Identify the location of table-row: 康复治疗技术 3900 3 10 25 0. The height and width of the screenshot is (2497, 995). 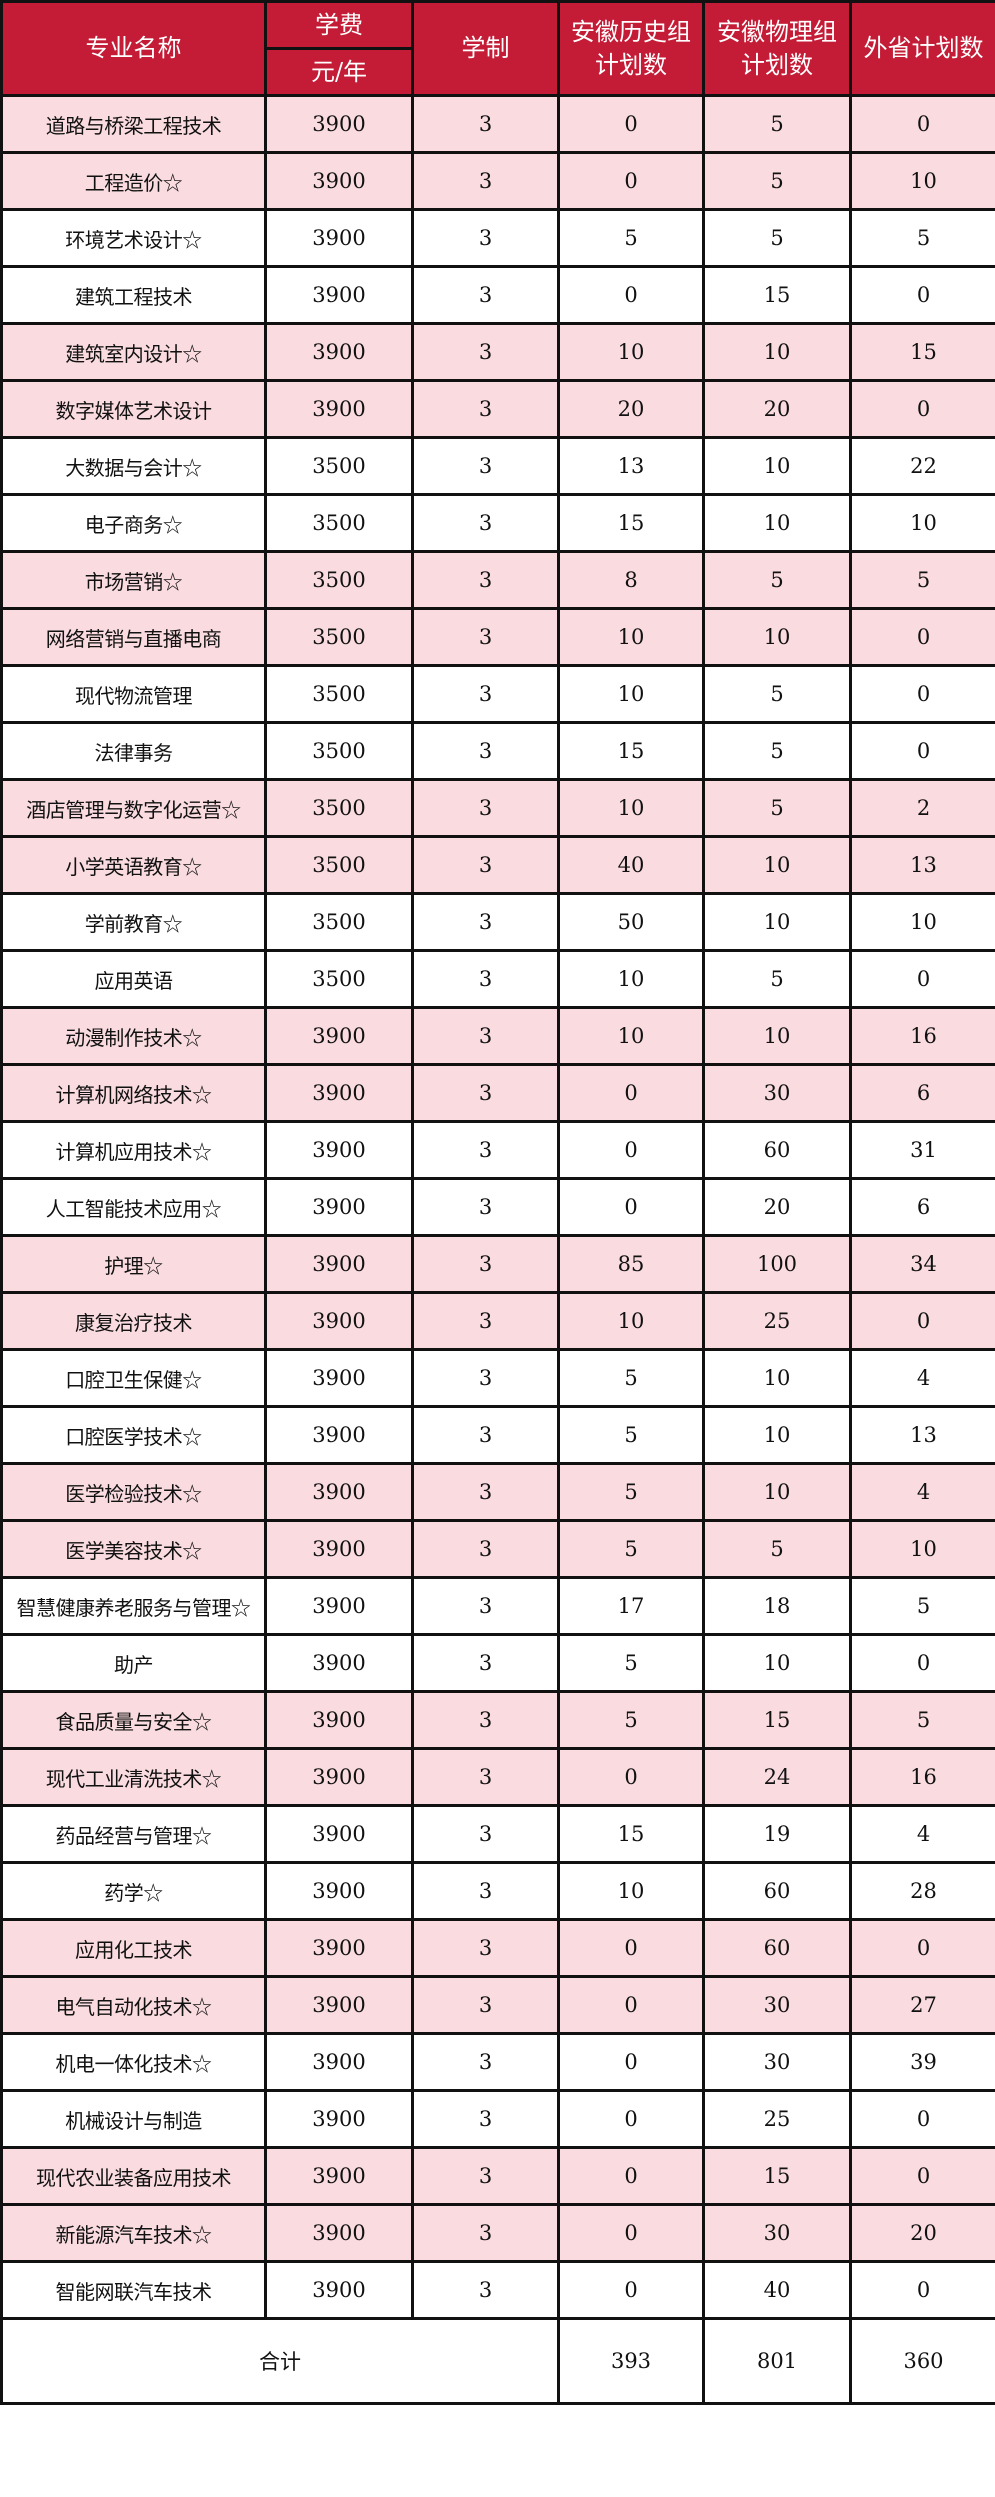
(497, 1321).